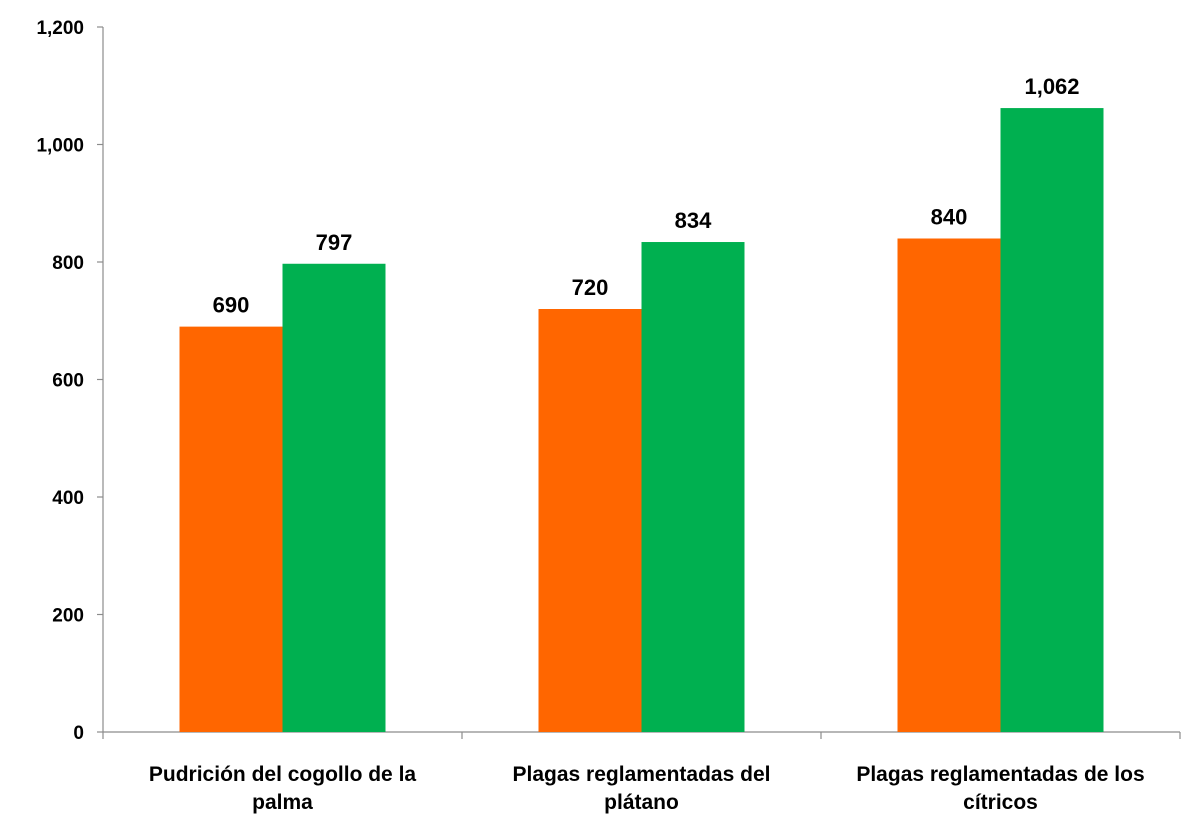  I want to click on data-label: 720, so click(590, 287).